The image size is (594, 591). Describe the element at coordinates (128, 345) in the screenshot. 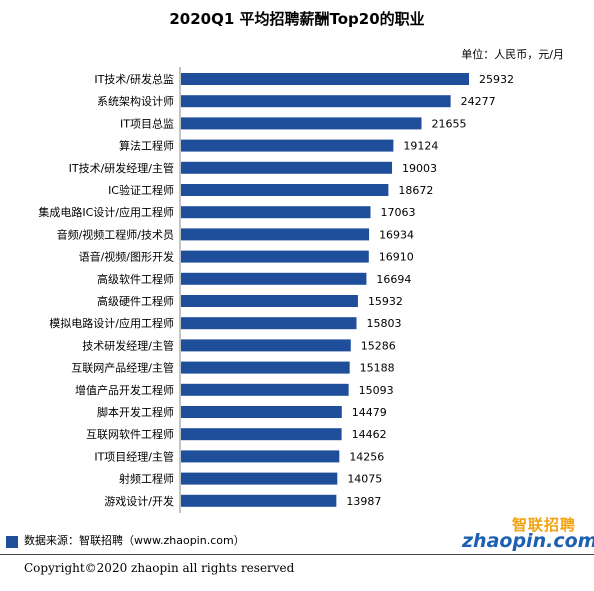

I see `category-label: 技术研发经理/主管` at that location.